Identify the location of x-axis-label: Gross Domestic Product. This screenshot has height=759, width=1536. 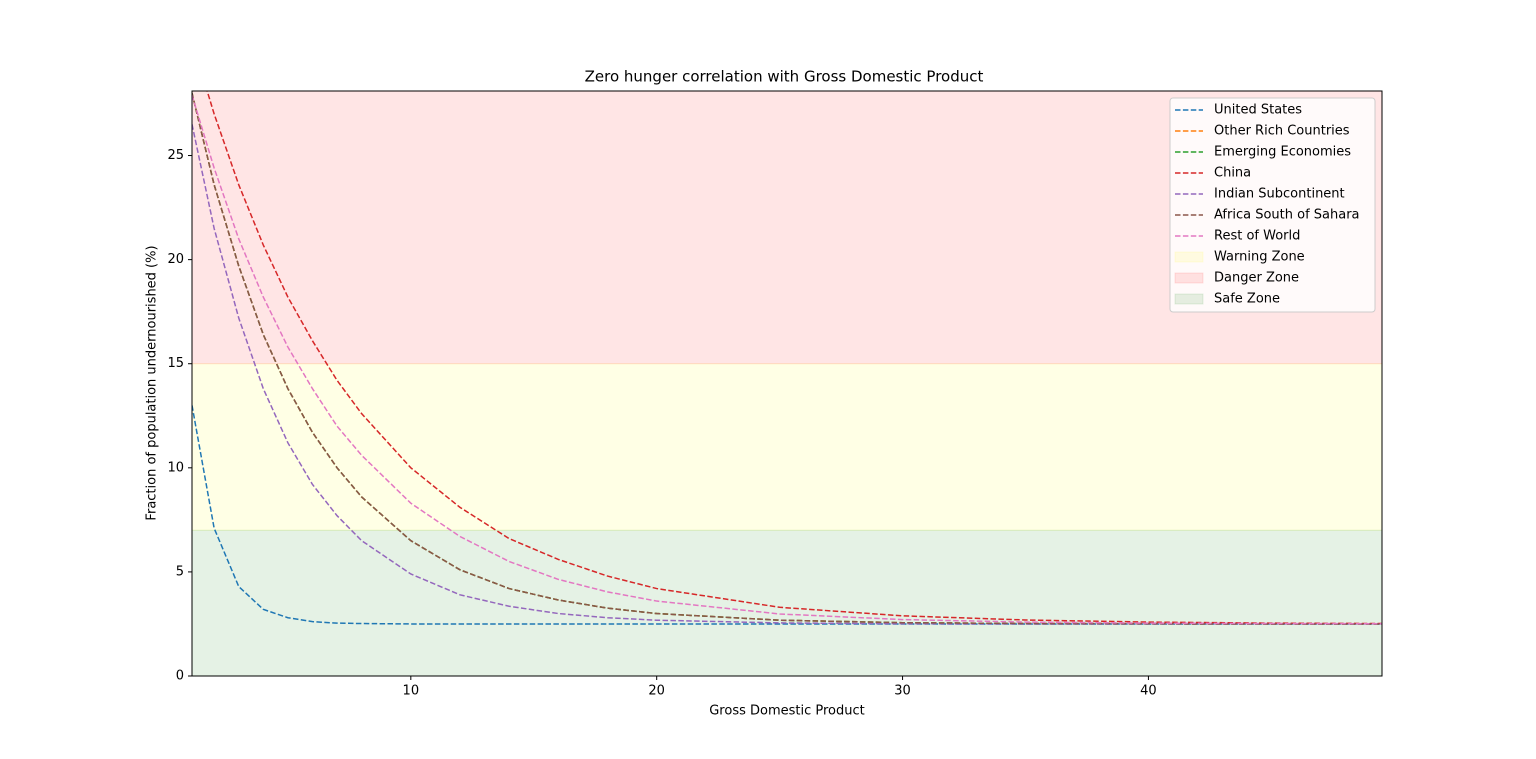
(787, 711).